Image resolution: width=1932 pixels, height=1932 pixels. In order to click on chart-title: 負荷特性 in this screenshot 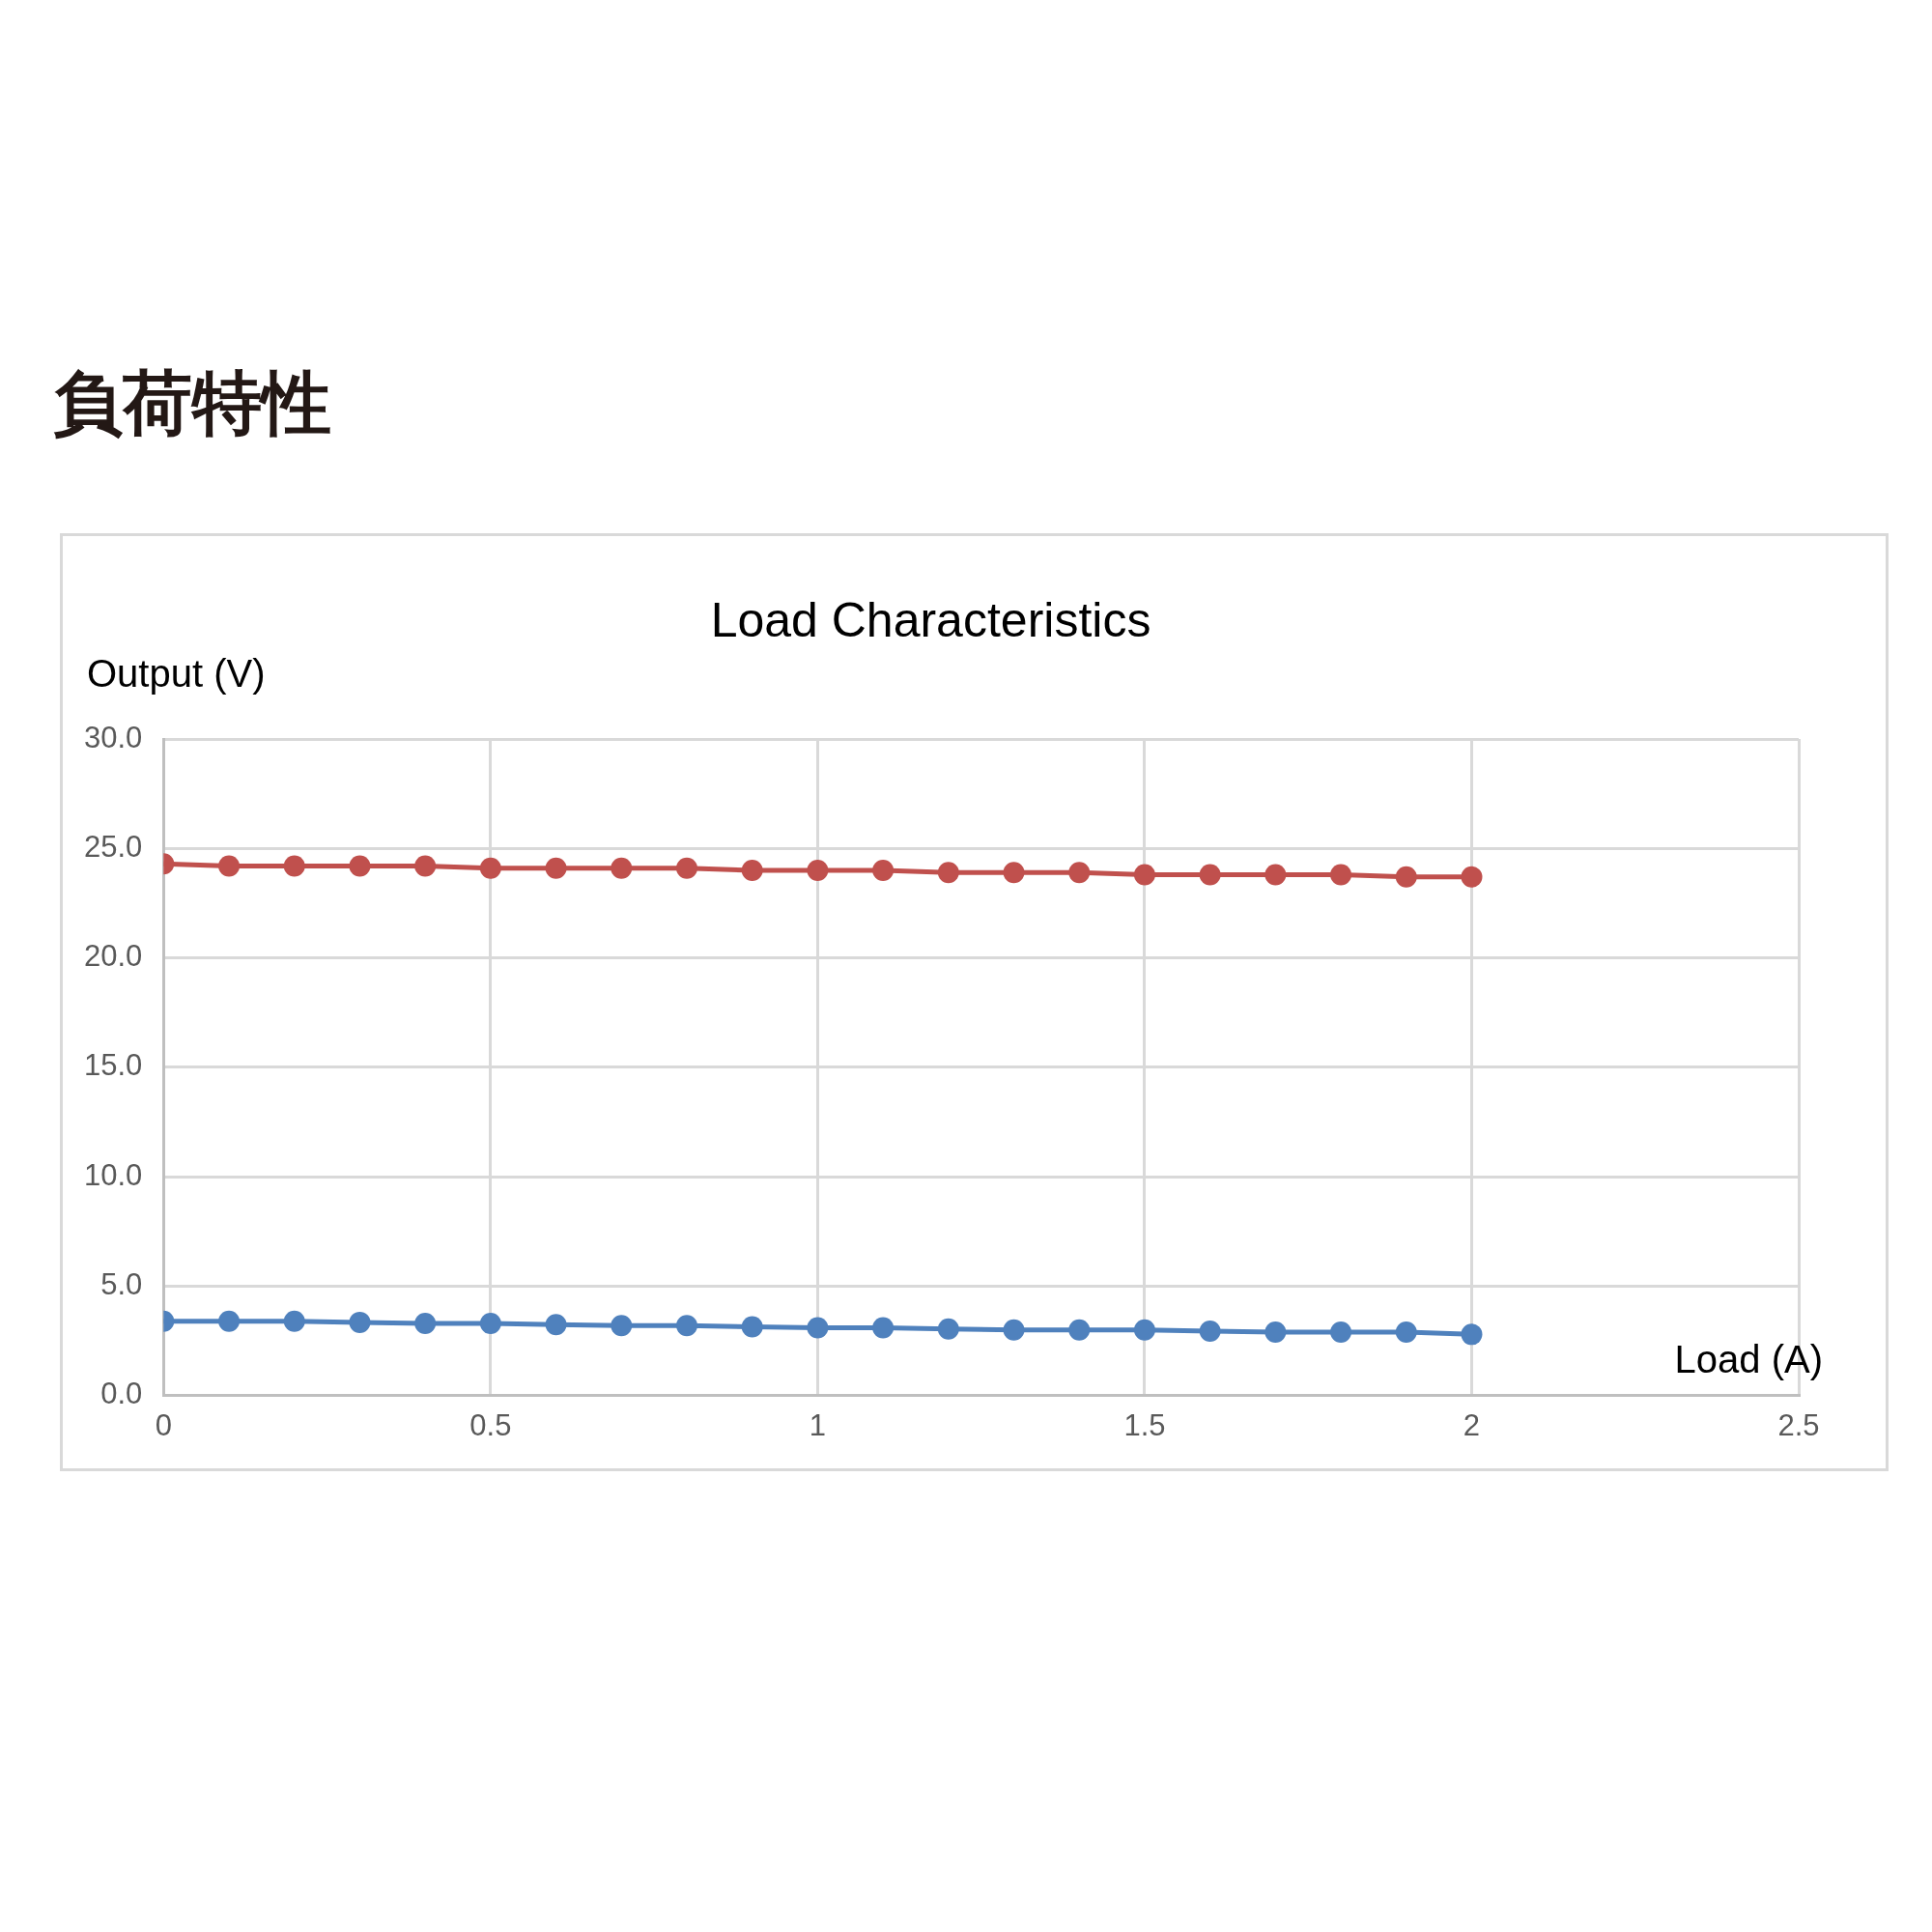, I will do `click(192, 403)`.